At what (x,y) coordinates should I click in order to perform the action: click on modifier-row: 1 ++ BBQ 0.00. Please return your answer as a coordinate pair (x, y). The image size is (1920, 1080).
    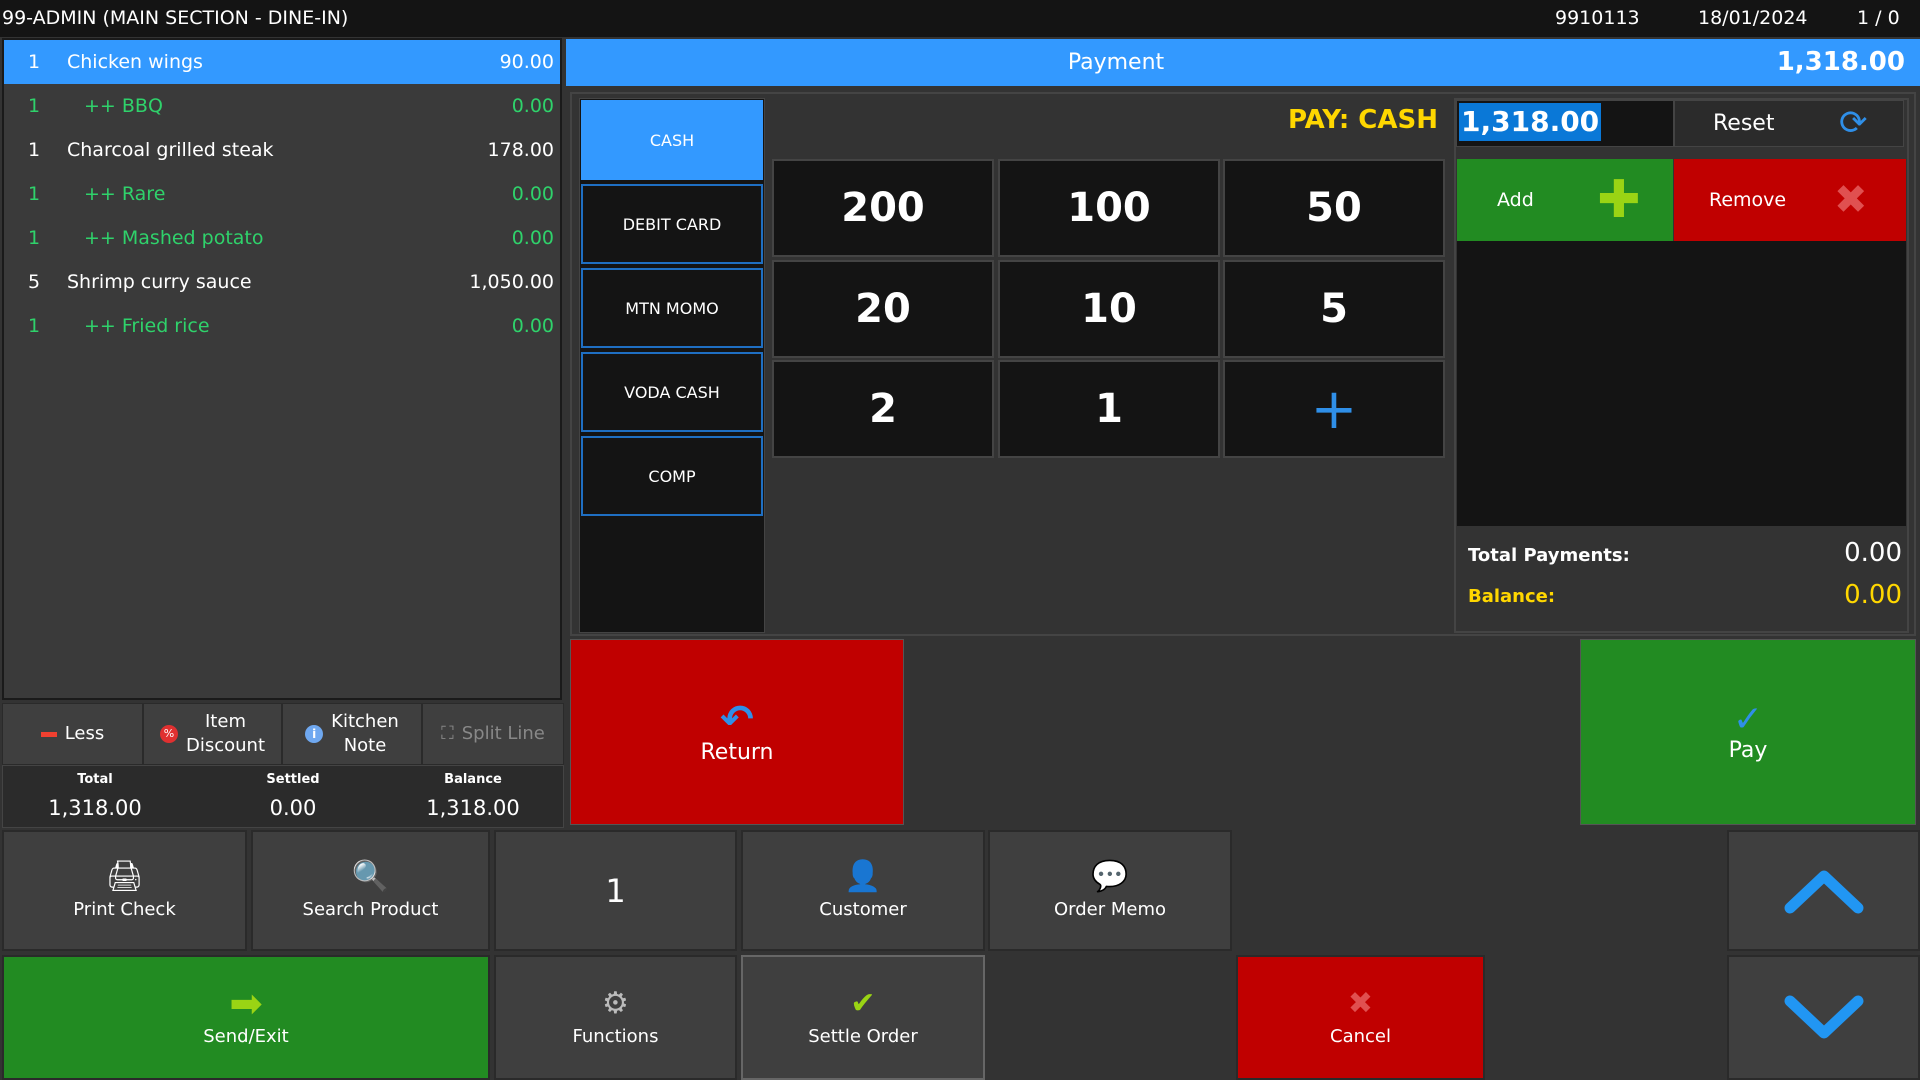
    Looking at the image, I should click on (282, 106).